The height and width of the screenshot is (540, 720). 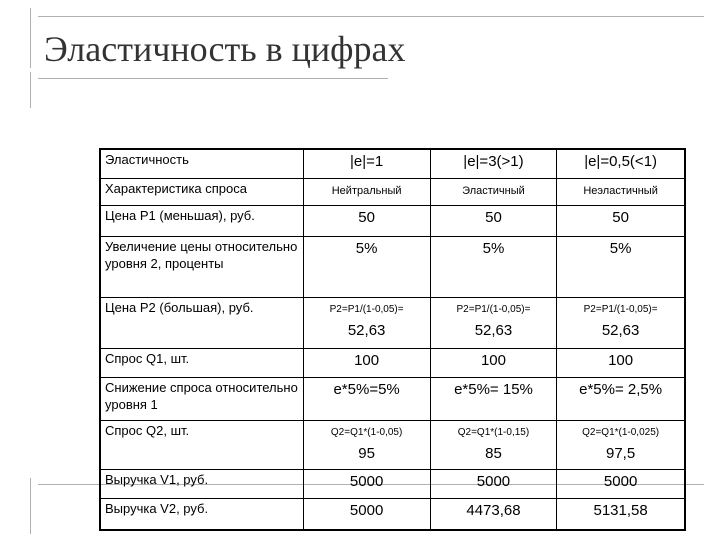 I want to click on cell: e*5%= 2,5%, so click(x=621, y=399).